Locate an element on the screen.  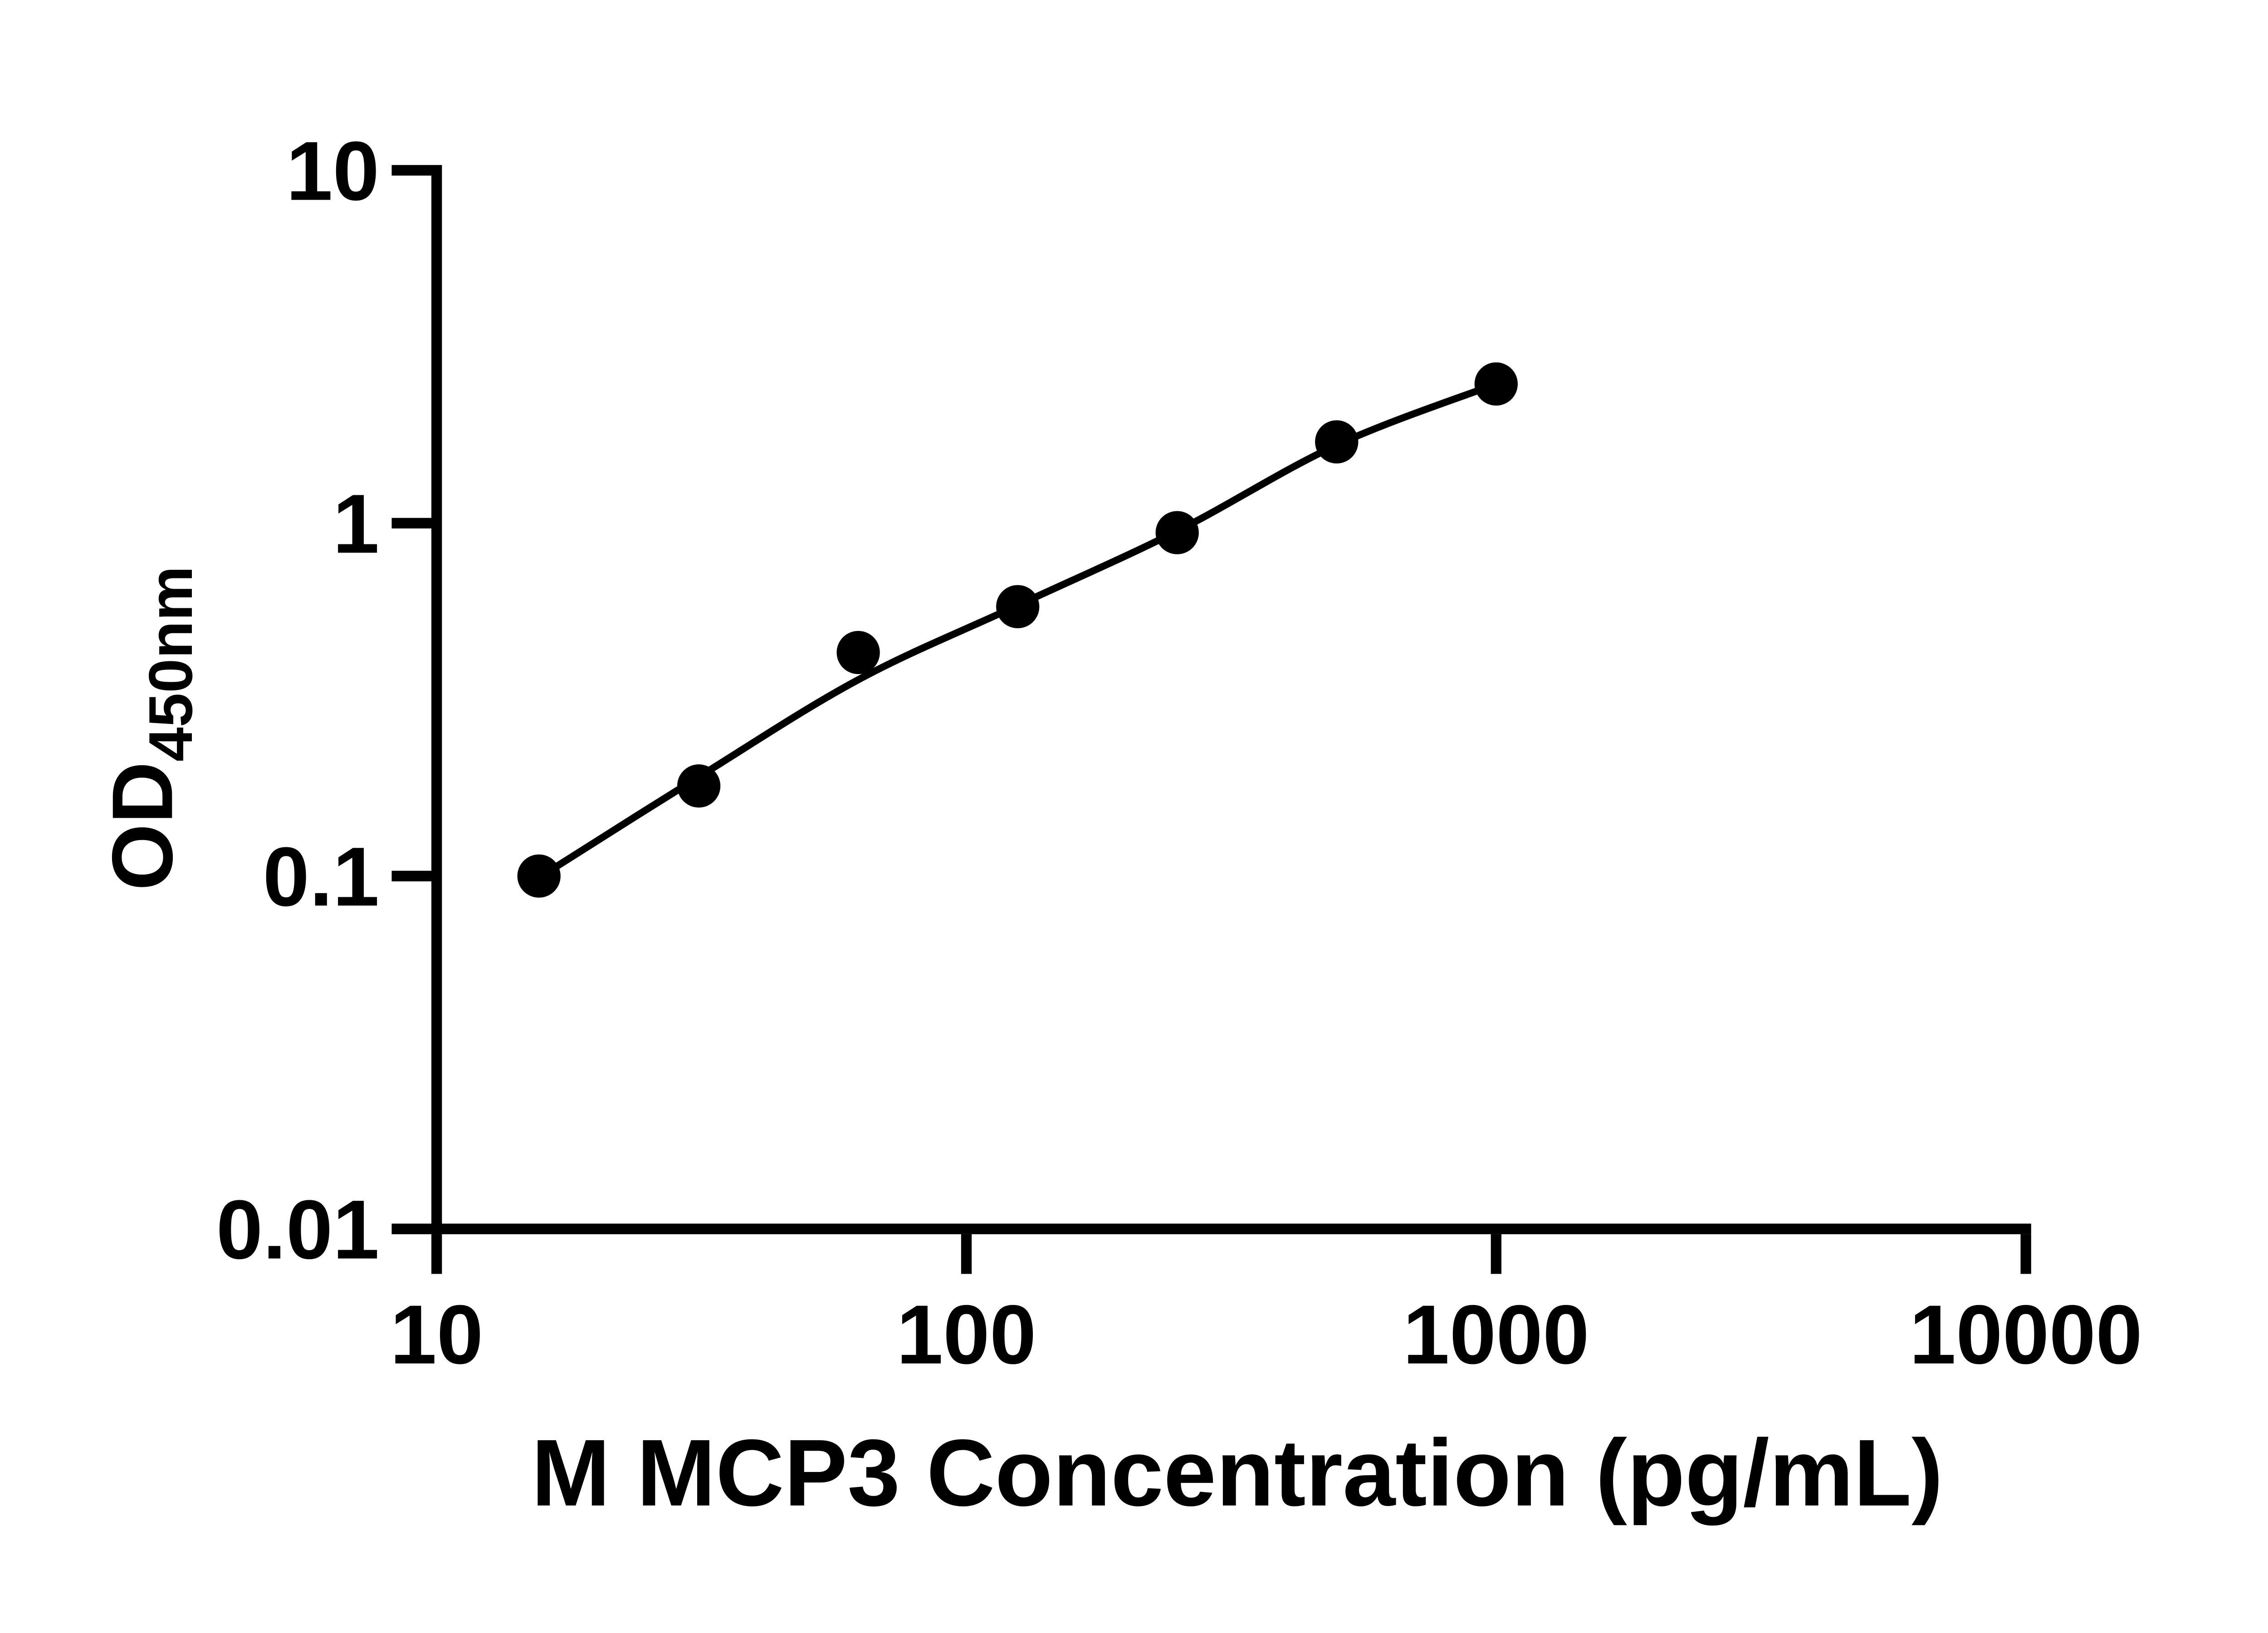
data-points is located at coordinates (1018, 630).